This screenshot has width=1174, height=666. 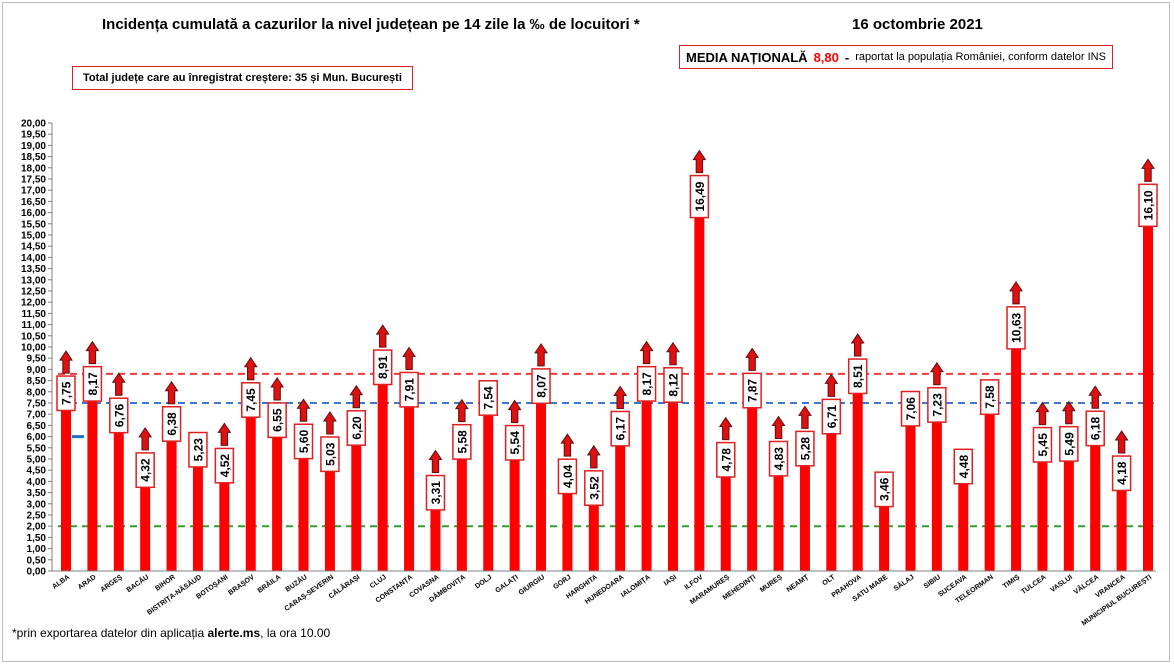 I want to click on data-label: 3,46, so click(x=885, y=489).